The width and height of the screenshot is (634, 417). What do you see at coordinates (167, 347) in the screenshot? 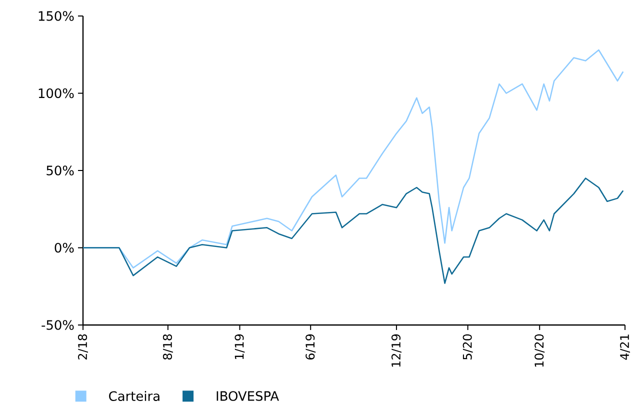
I see `x-tick-label: 8/18` at bounding box center [167, 347].